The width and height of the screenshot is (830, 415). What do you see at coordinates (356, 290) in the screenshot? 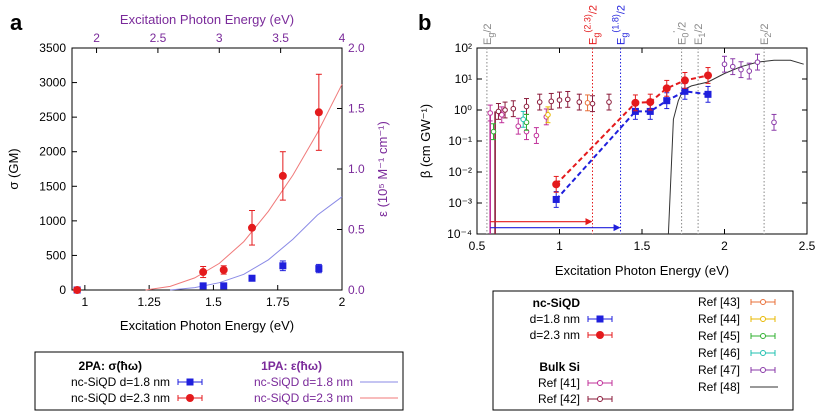
I see `a-right-tick-label: 0.0` at bounding box center [356, 290].